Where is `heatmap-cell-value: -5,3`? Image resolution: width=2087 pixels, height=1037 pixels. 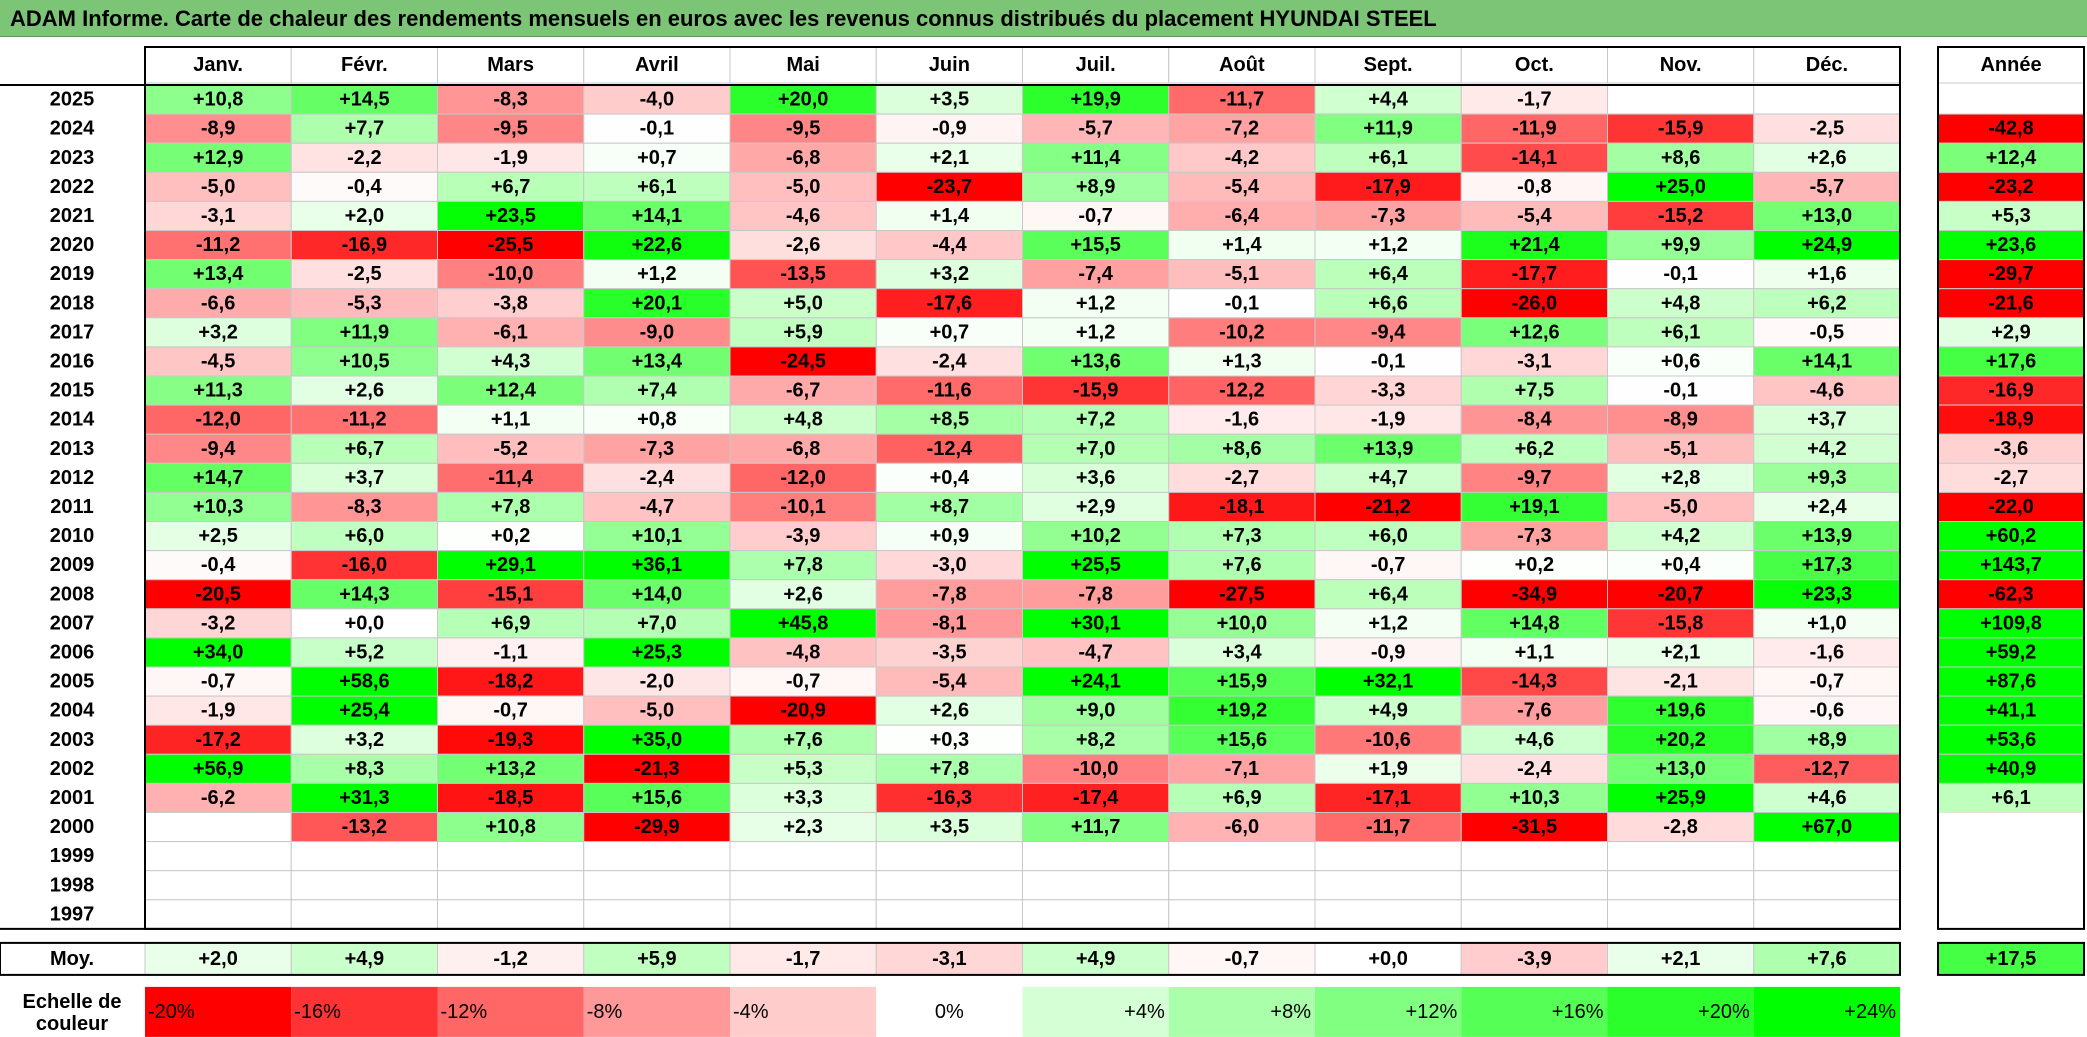 heatmap-cell-value: -5,3 is located at coordinates (364, 303).